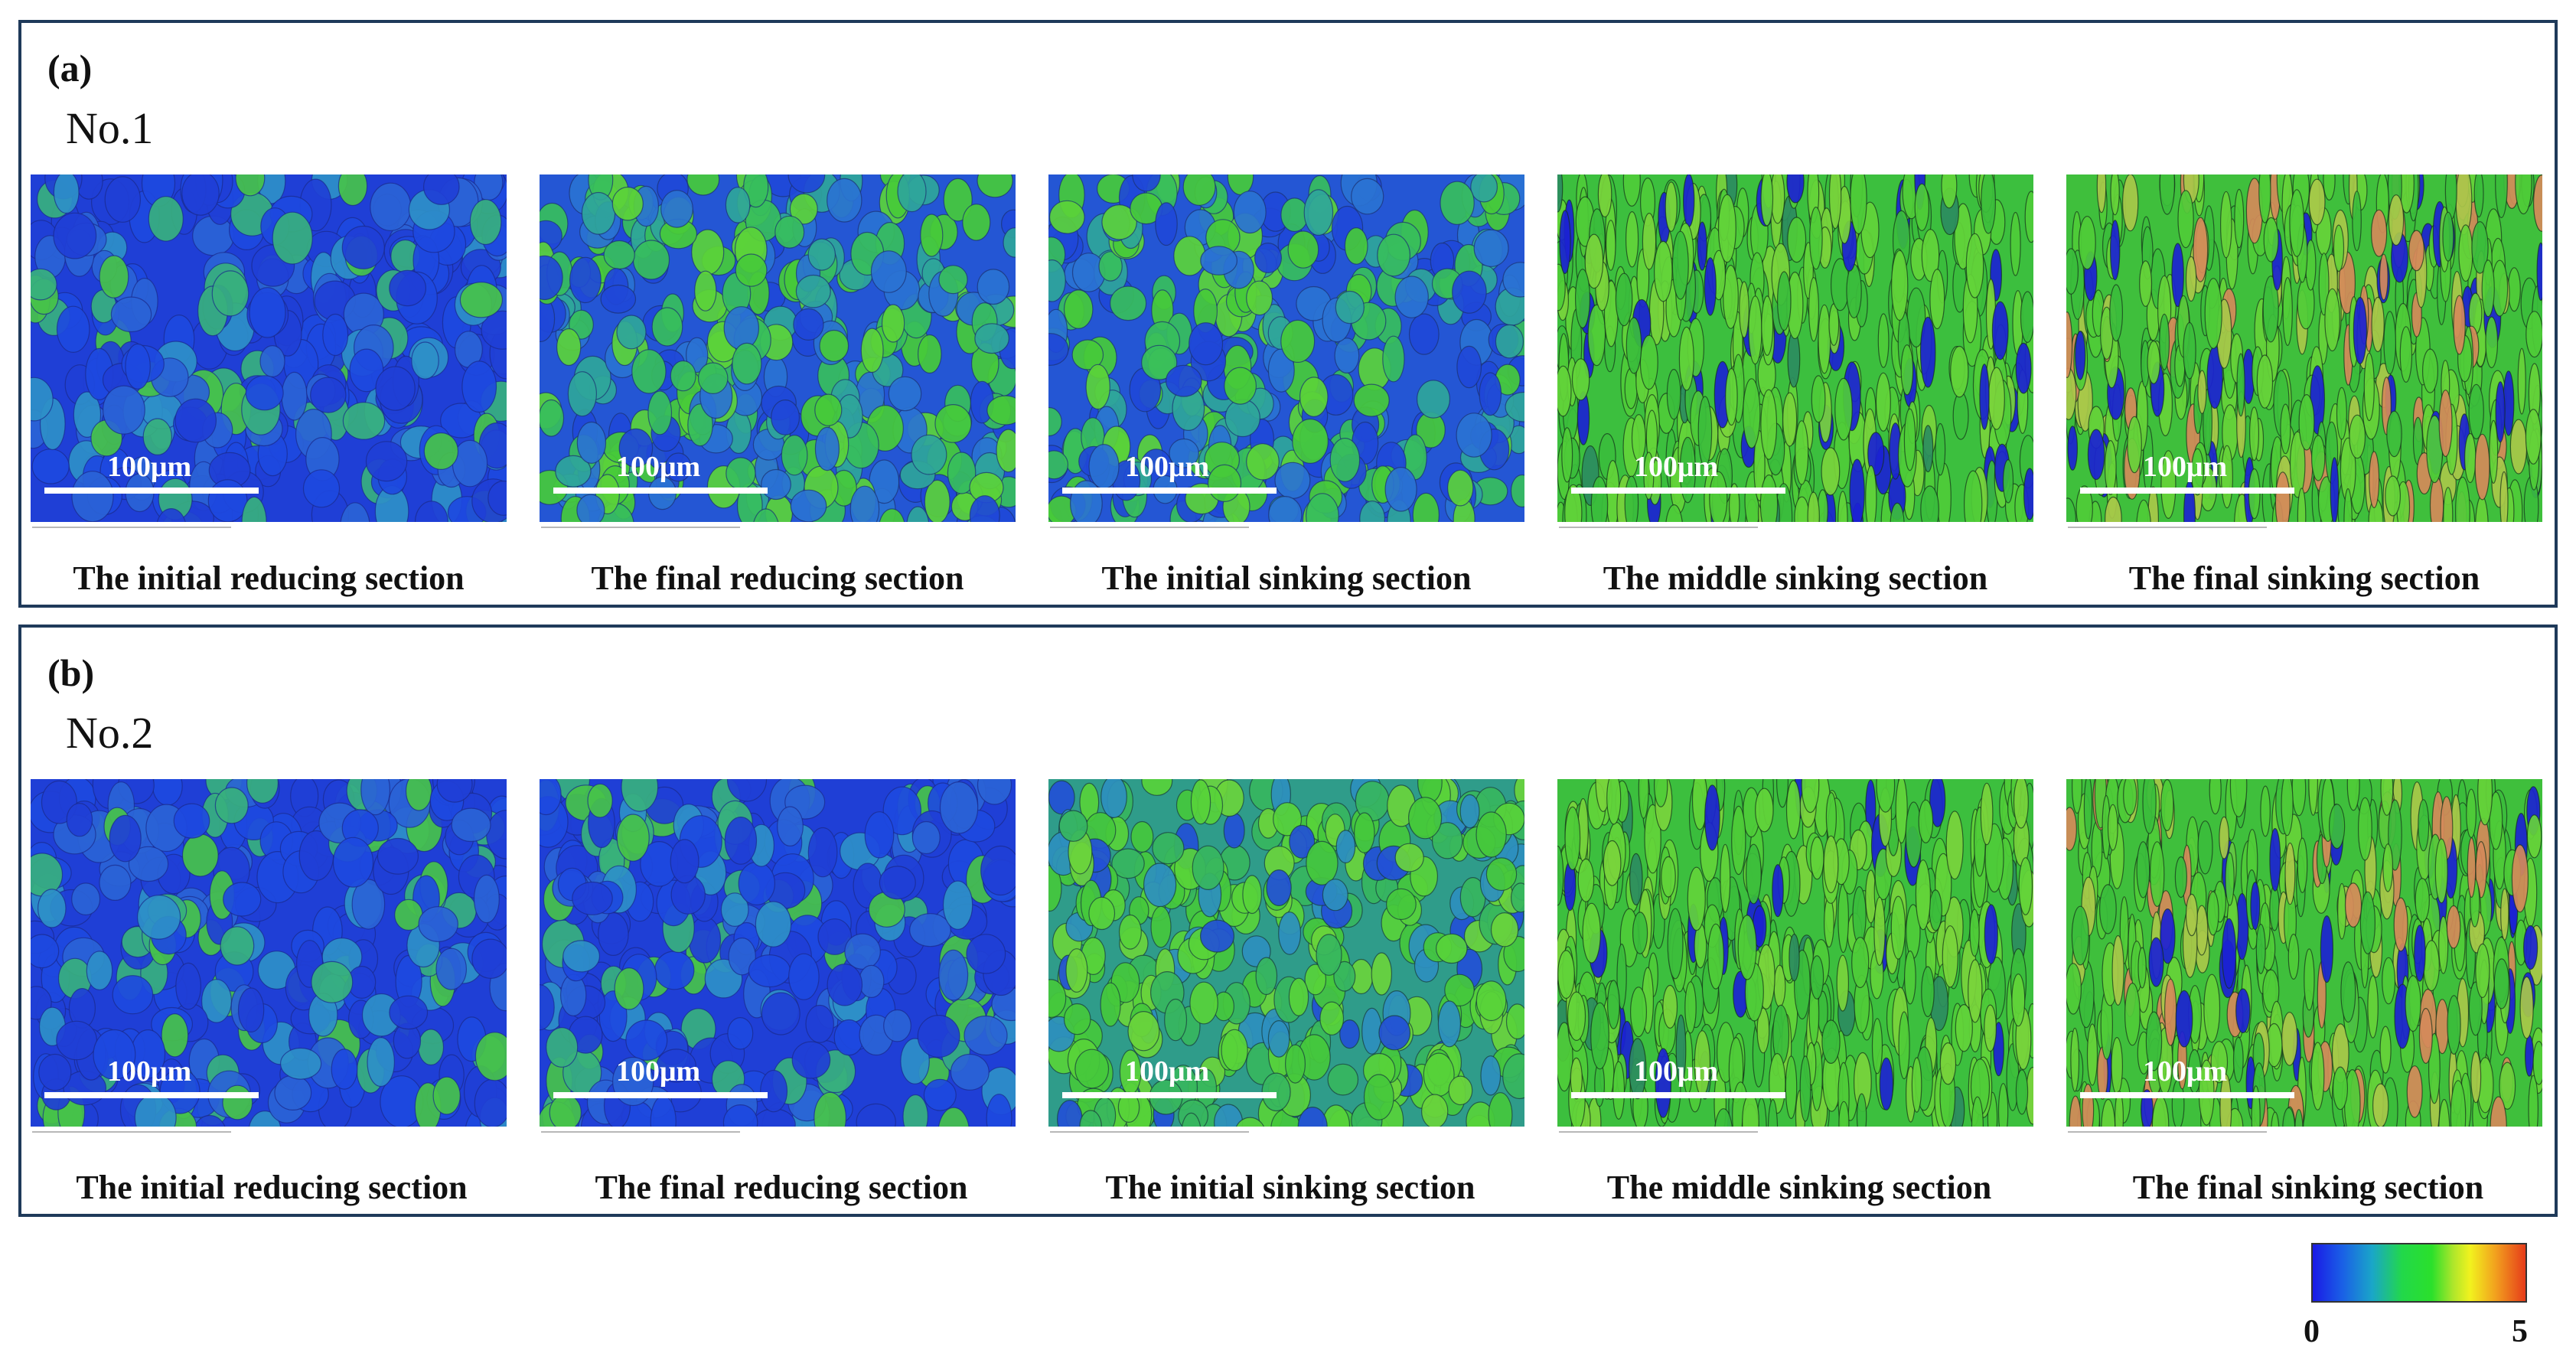  I want to click on kam-color-scale: 0 5, so click(2416, 1296).